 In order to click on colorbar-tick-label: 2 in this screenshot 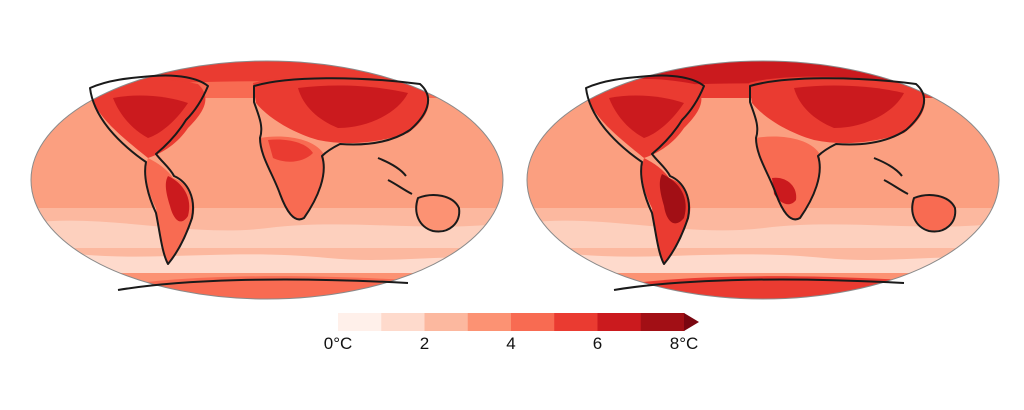, I will do `click(424, 343)`.